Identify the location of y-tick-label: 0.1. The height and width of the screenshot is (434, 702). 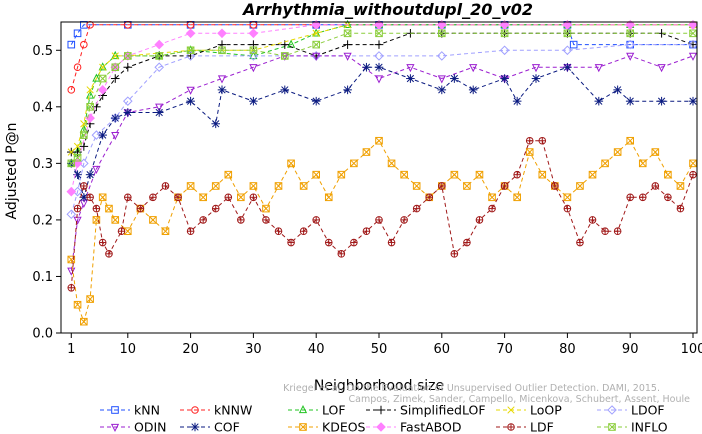
(42, 277).